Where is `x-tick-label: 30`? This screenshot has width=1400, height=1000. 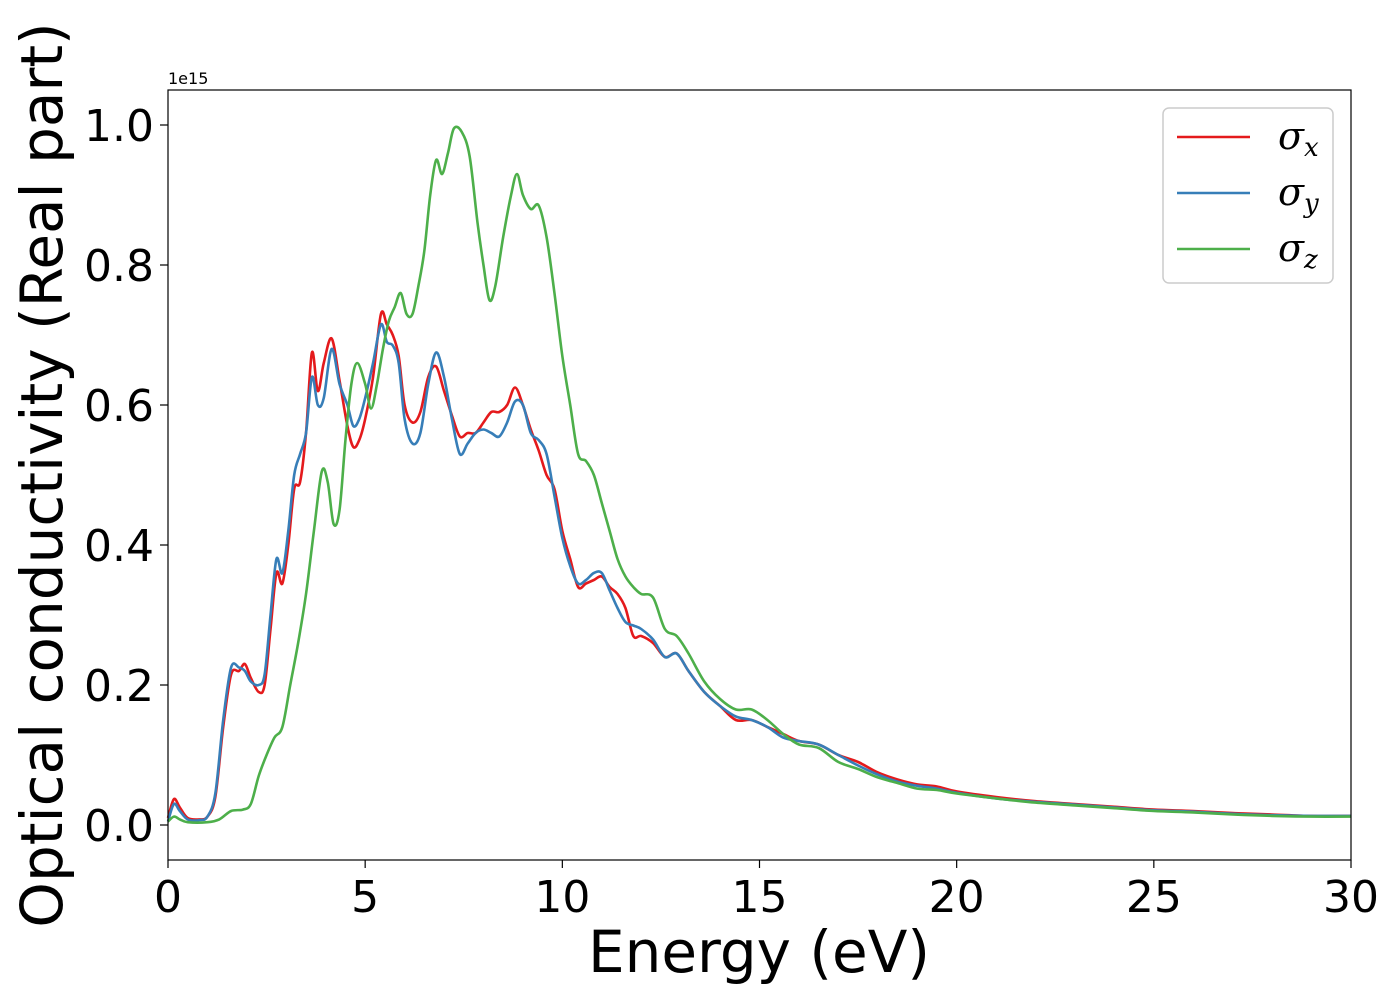
x-tick-label: 30 is located at coordinates (1351, 897).